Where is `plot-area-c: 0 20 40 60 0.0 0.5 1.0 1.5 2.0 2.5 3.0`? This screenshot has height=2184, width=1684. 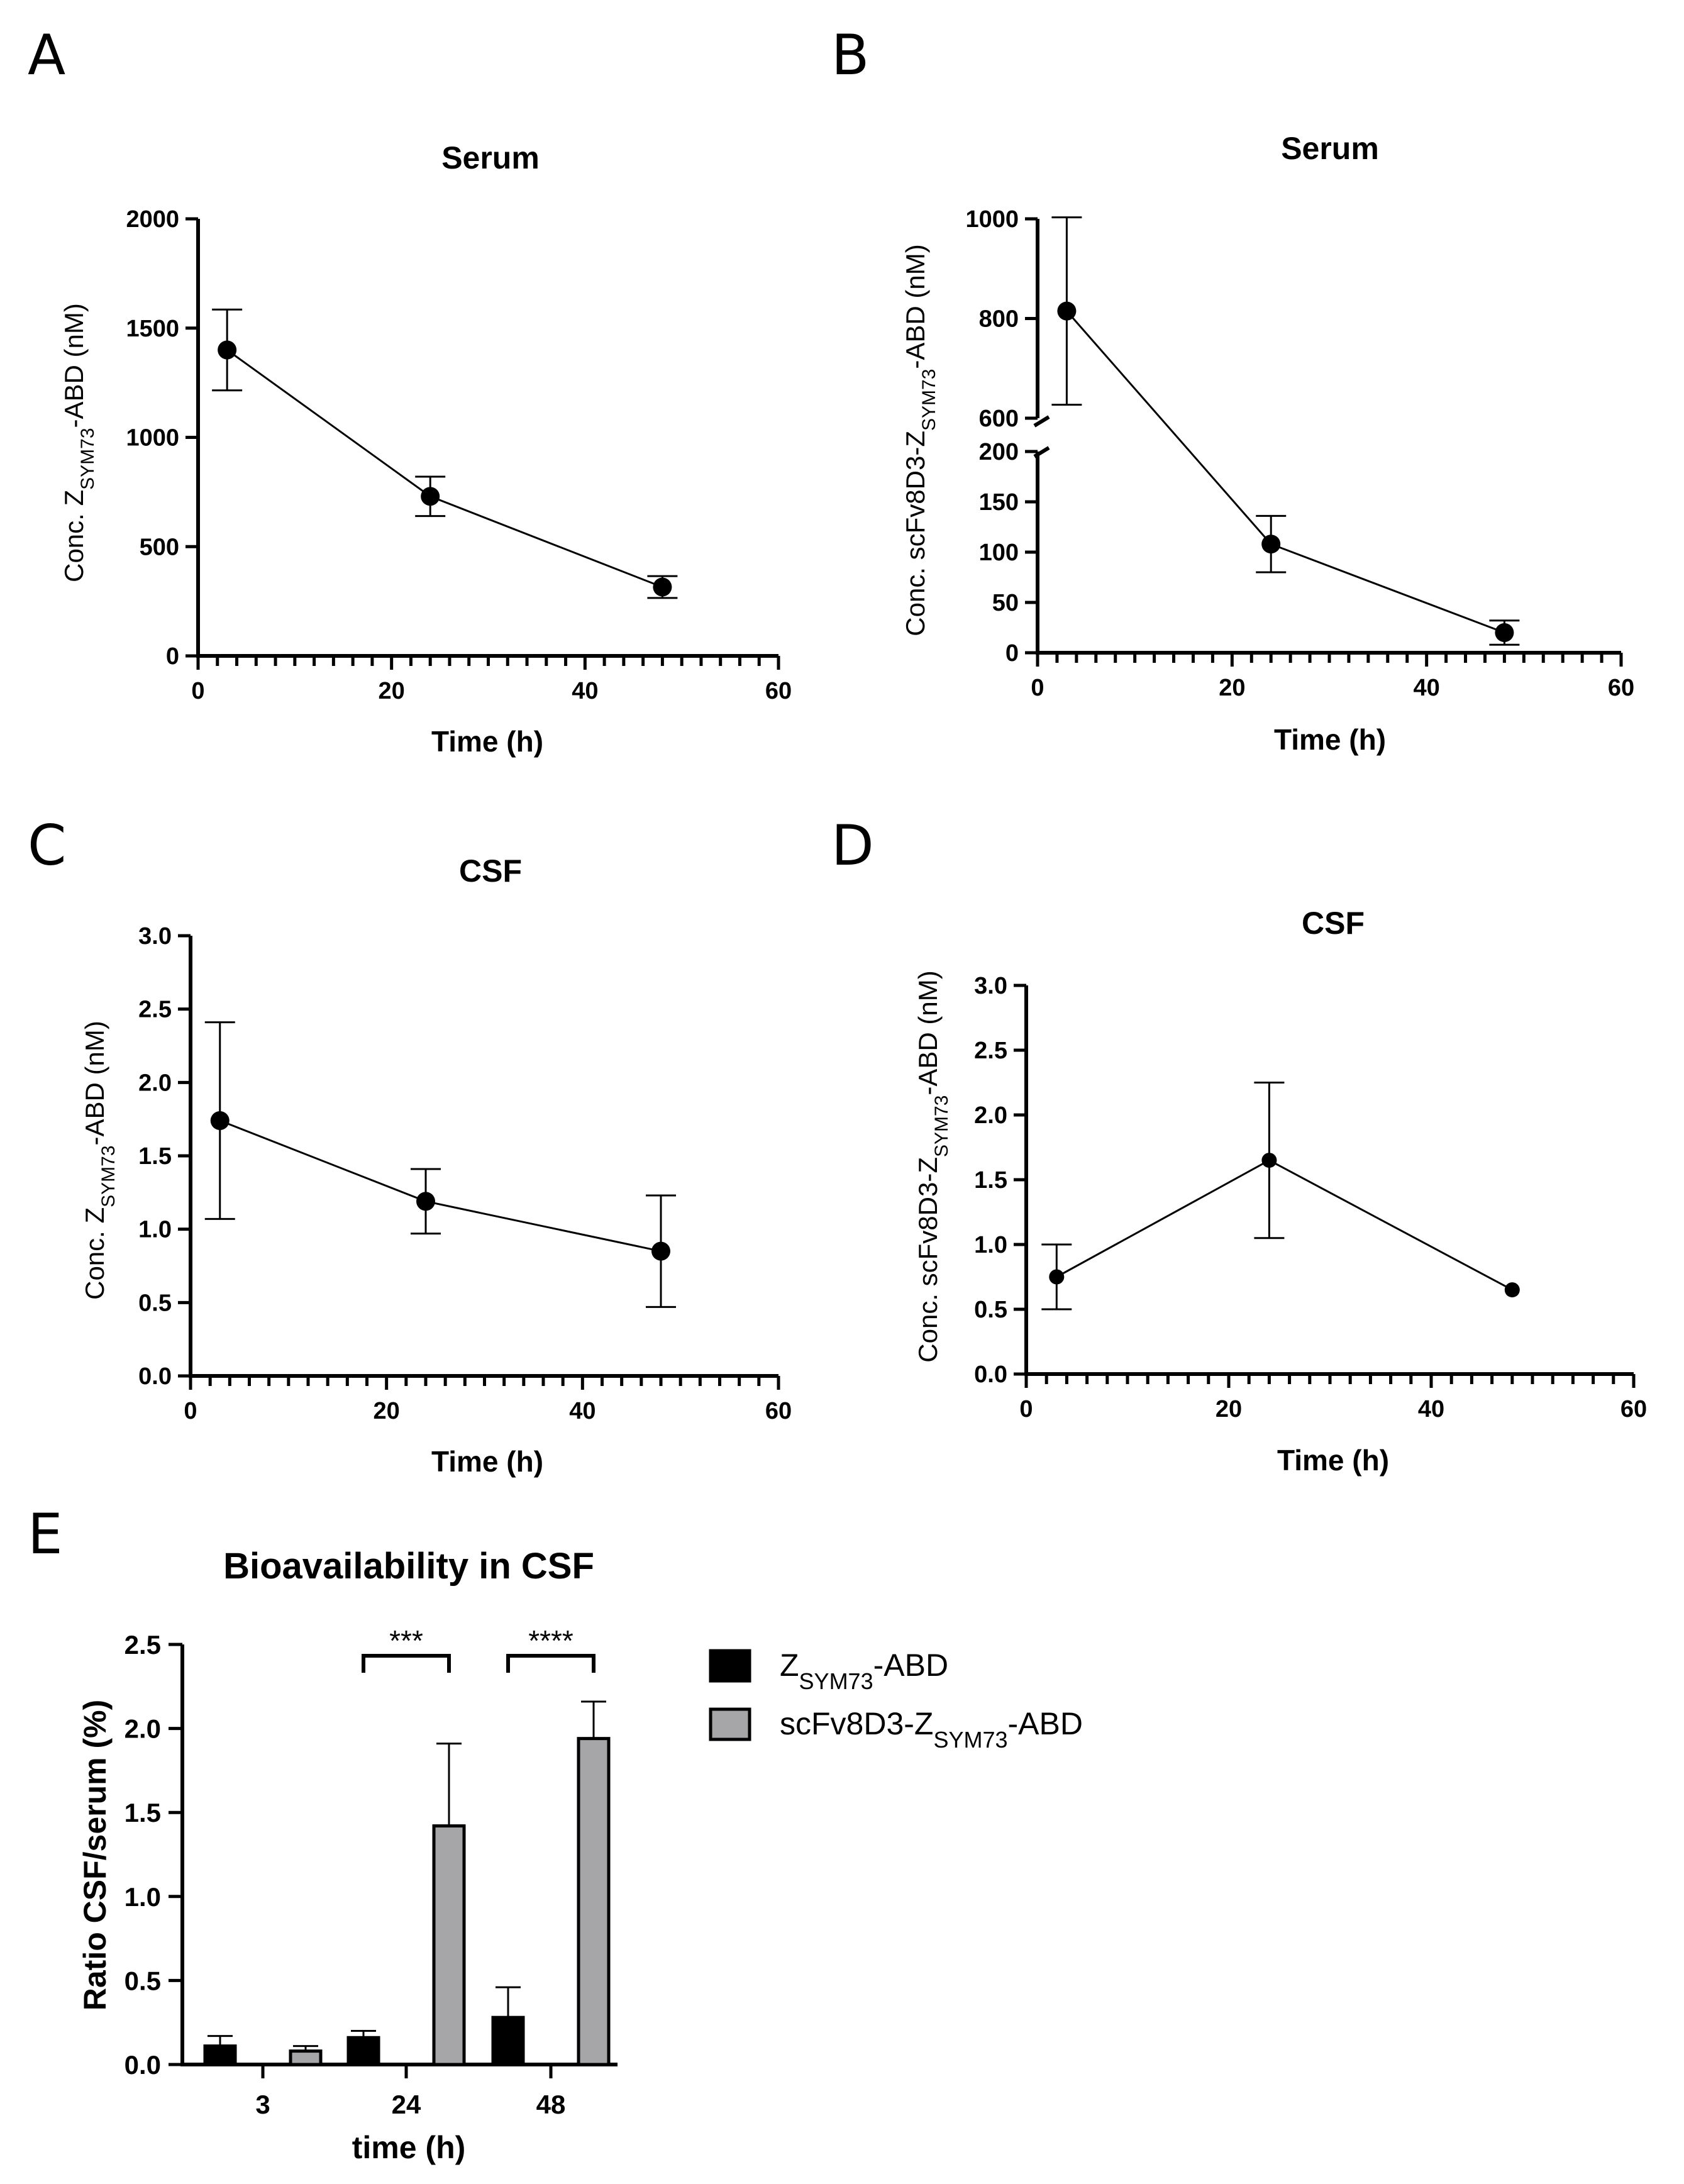 plot-area-c: 0 20 40 60 0.0 0.5 1.0 1.5 2.0 2.5 3.0 is located at coordinates (465, 1173).